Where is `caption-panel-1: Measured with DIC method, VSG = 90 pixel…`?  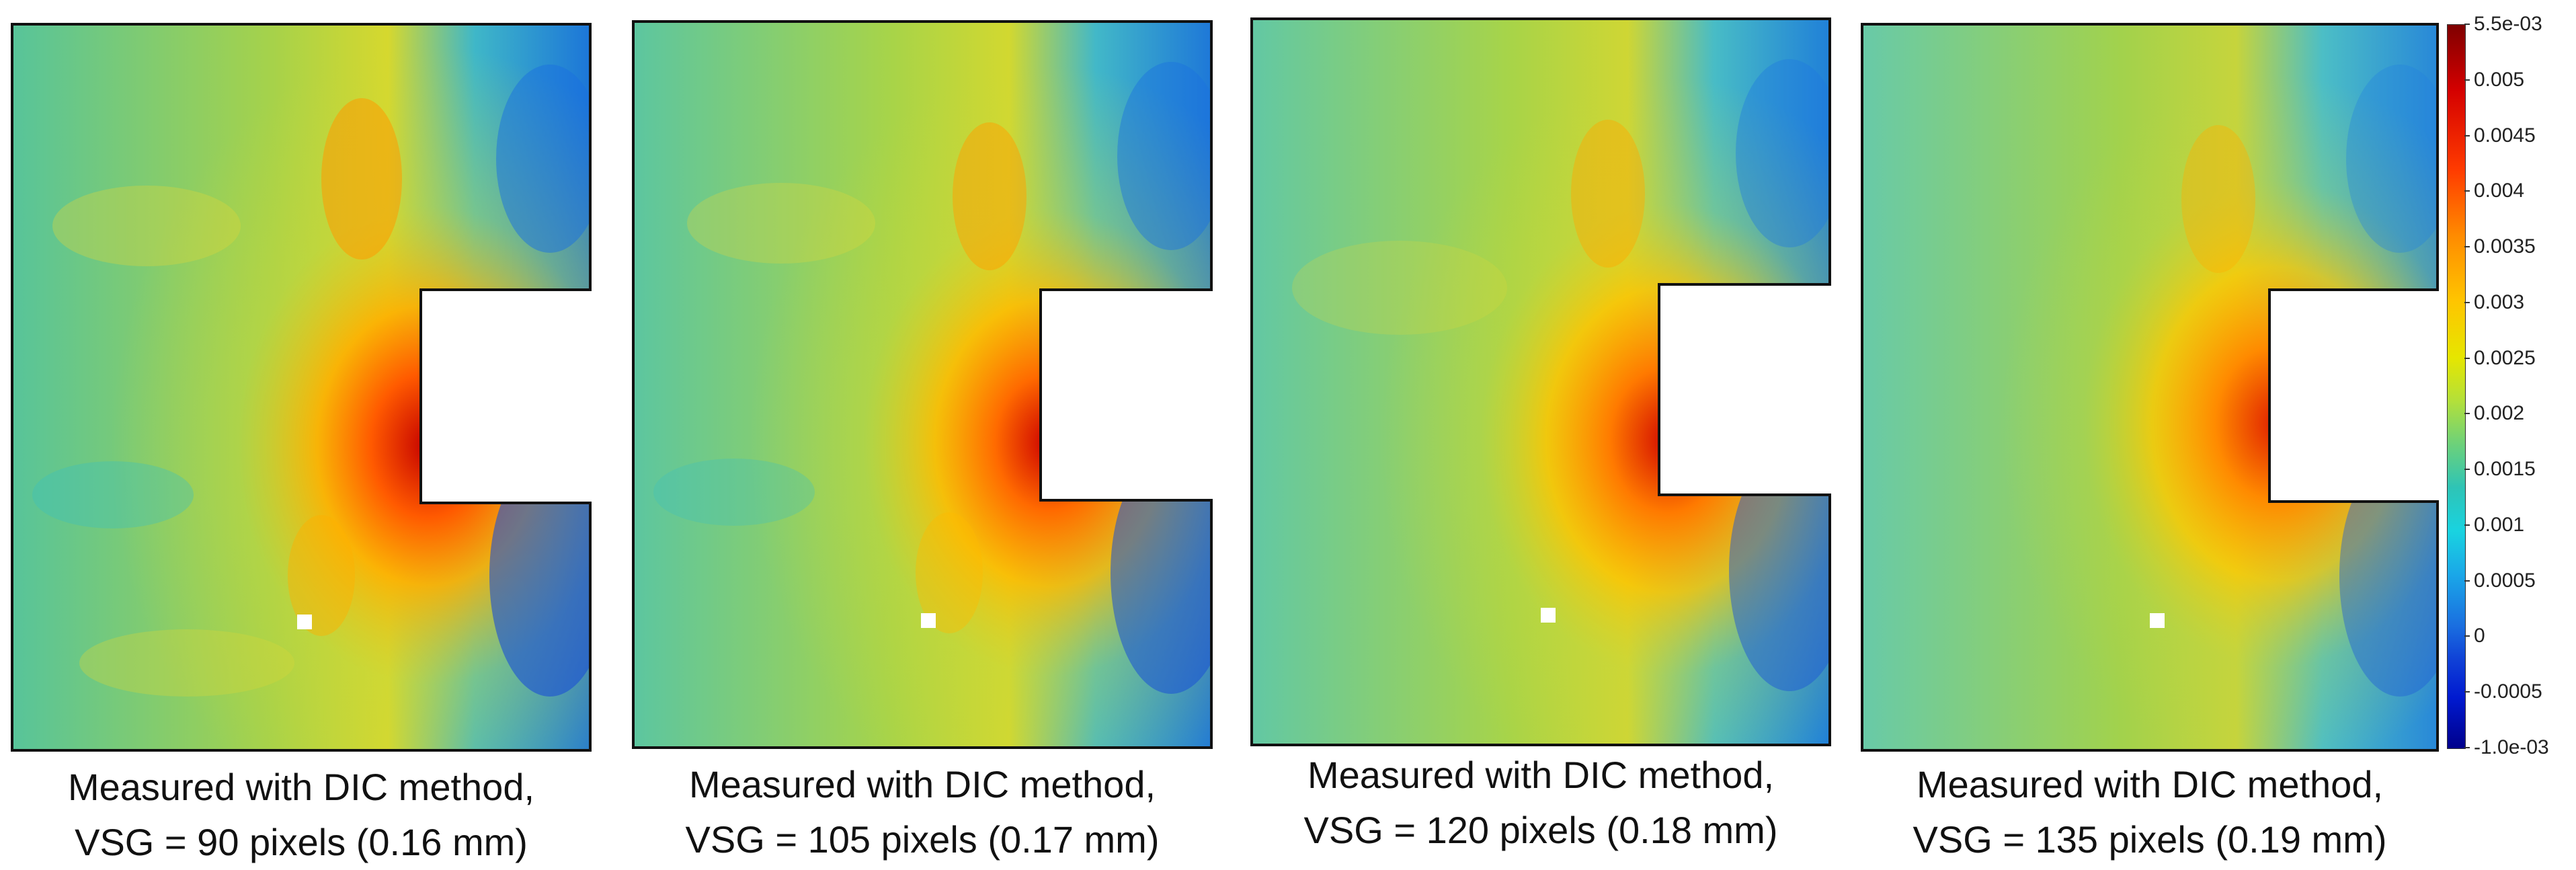 caption-panel-1: Measured with DIC method, VSG = 90 pixel… is located at coordinates (301, 815).